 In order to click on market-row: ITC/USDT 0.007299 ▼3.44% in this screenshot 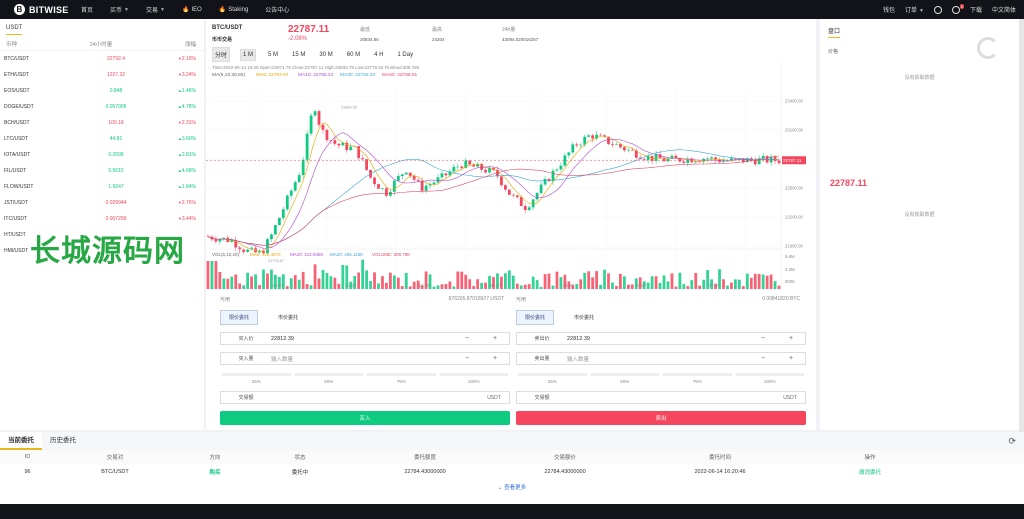, I will do `click(102, 219)`.